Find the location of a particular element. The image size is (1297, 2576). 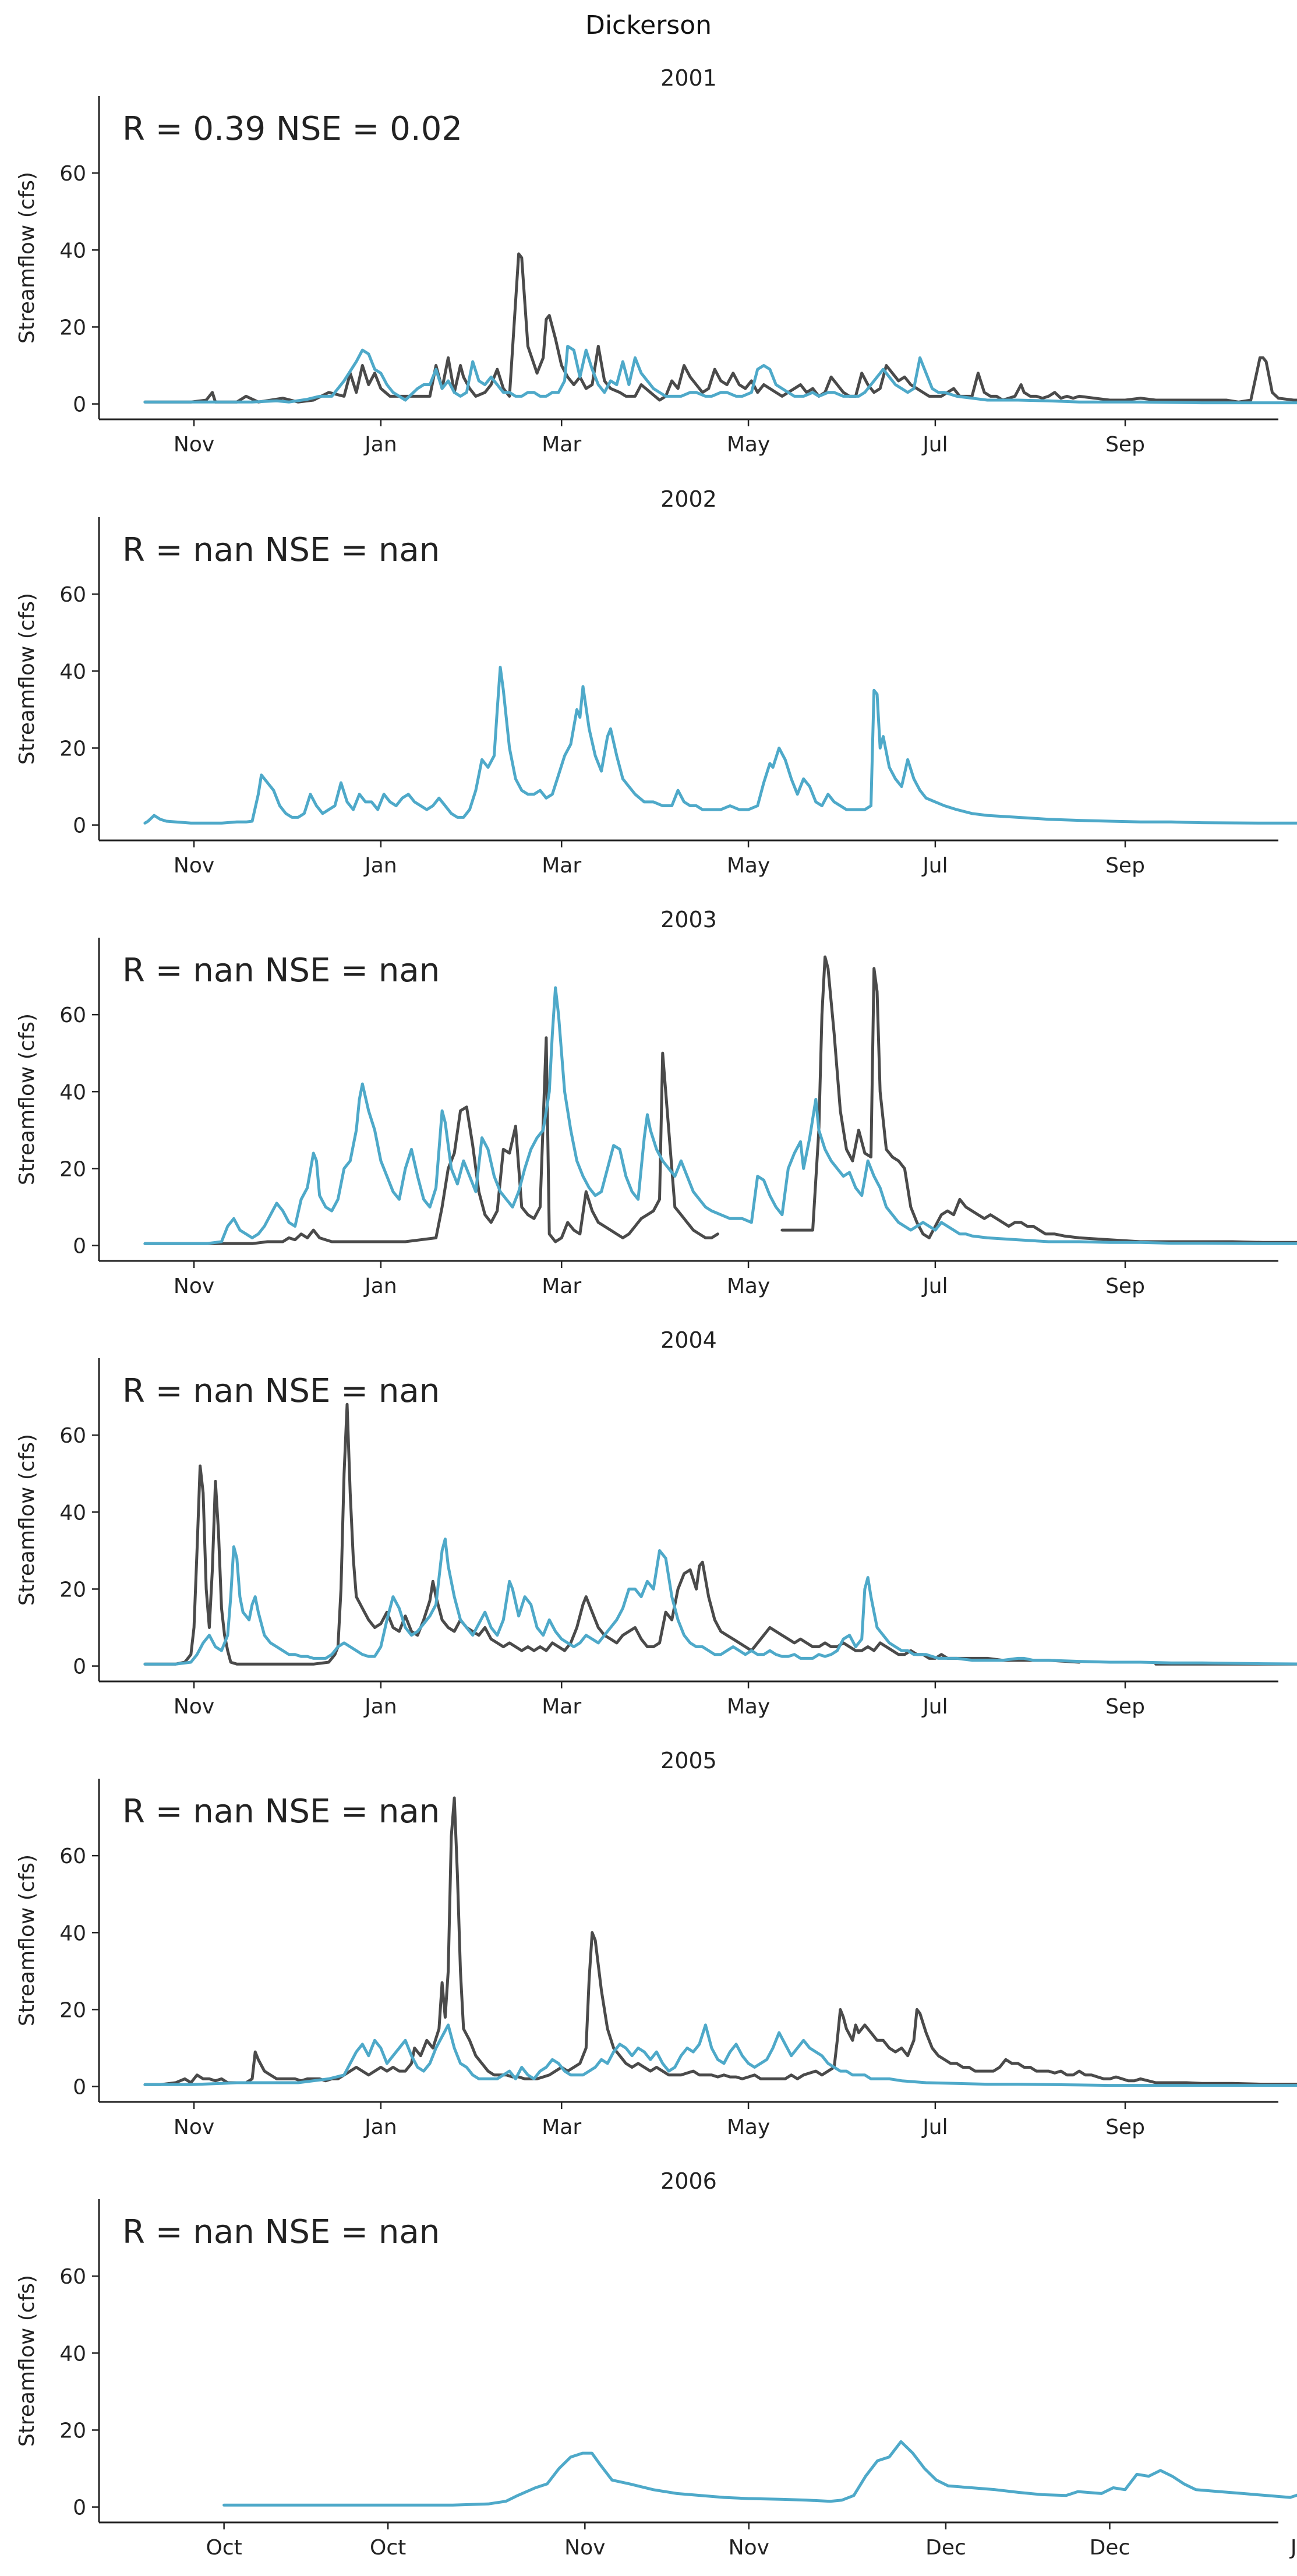

x-tick-label-3-4: Jul is located at coordinates (934, 1707).